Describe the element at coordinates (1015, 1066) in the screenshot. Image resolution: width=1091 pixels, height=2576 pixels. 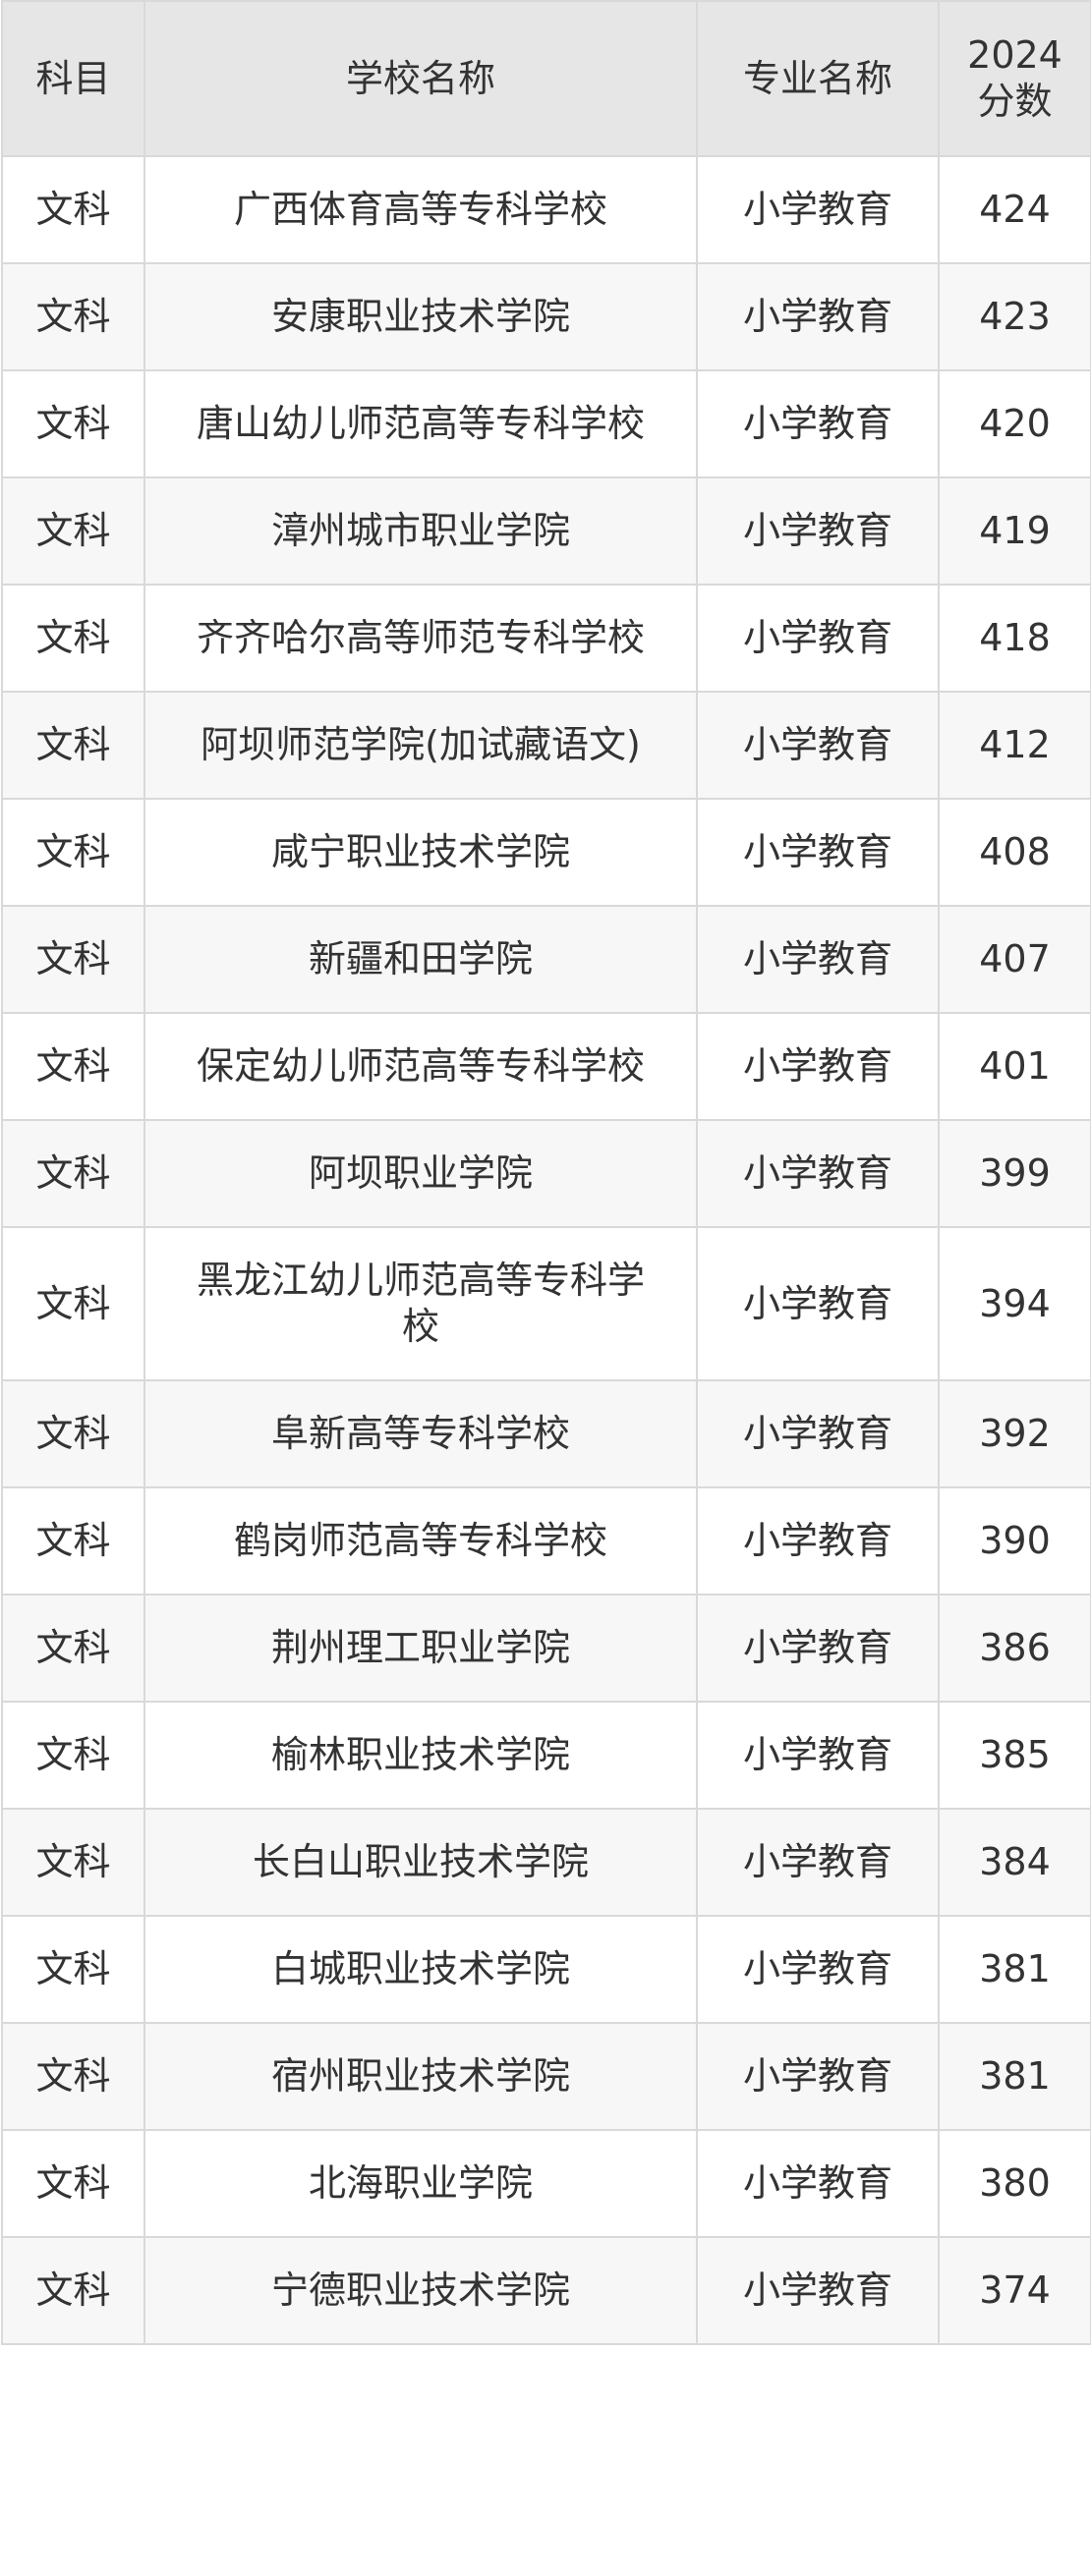
I see `score-cell: 401` at that location.